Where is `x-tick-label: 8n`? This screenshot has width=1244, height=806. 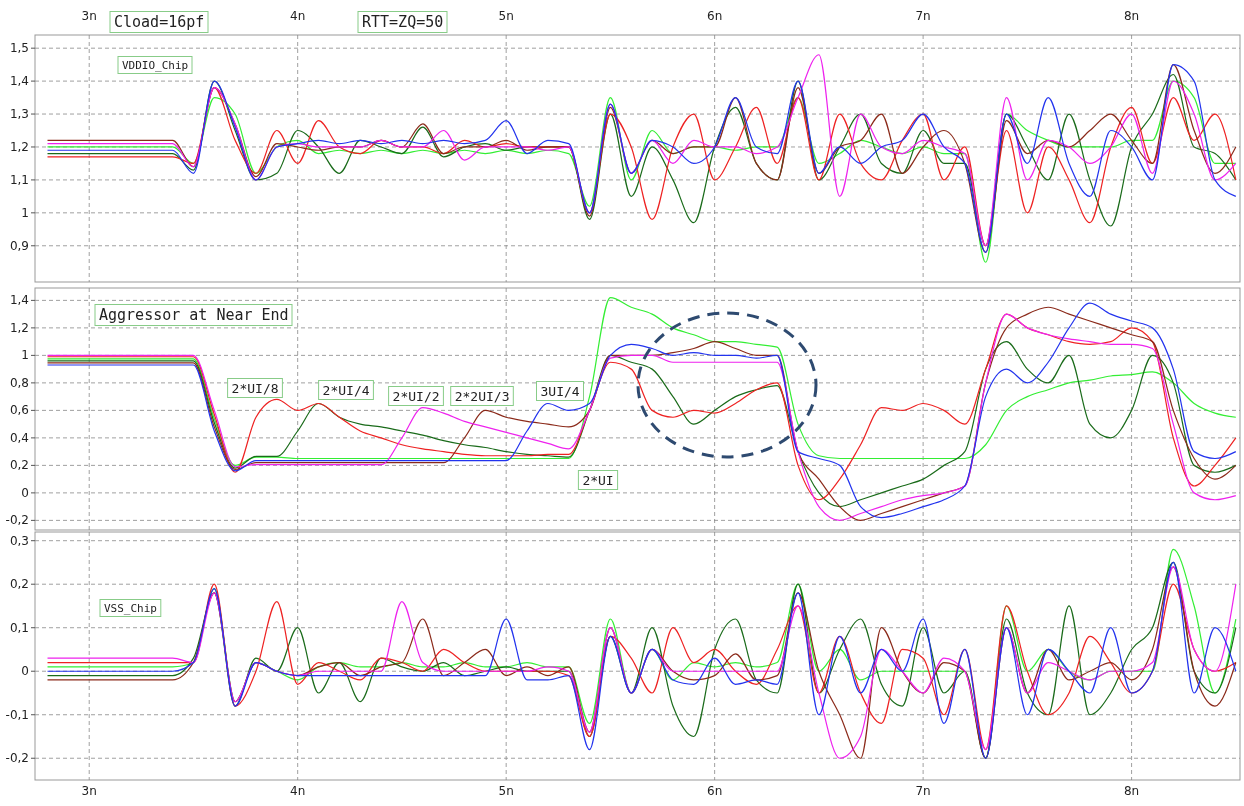
x-tick-label: 8n is located at coordinates (1131, 791).